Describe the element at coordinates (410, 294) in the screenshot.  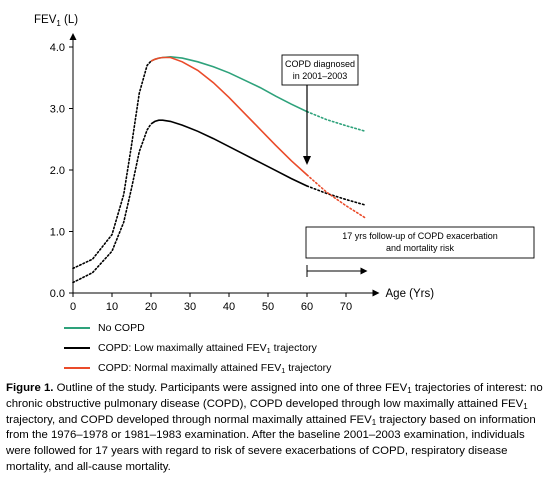
I see `x-axis-title: Age (Yrs)` at that location.